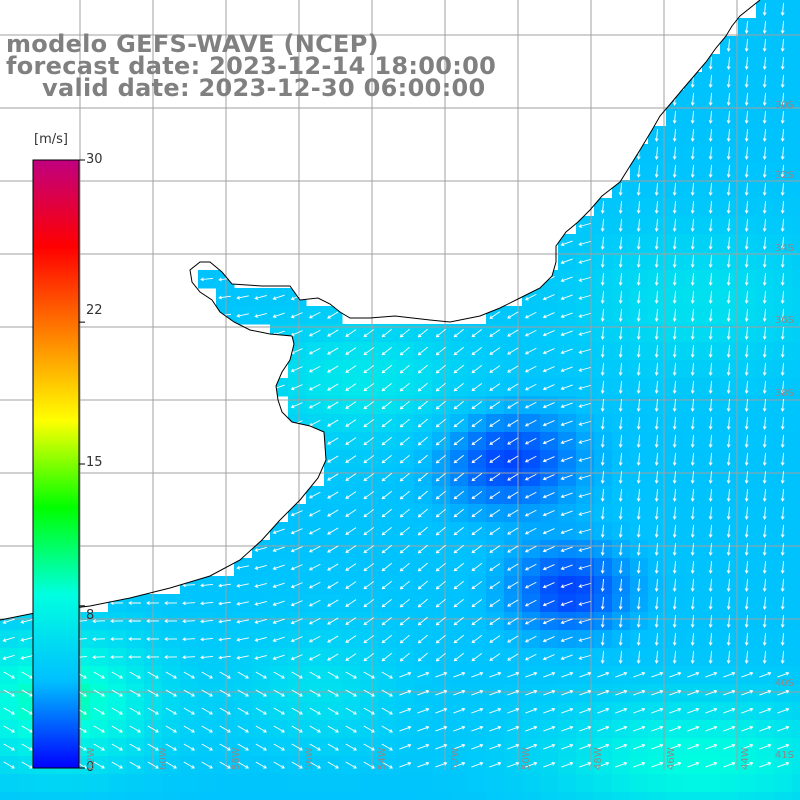 This screenshot has height=800, width=800. Describe the element at coordinates (192, 44) in the screenshot. I see `model-title: modelo GEFS-WAVE (NCEP)` at that location.